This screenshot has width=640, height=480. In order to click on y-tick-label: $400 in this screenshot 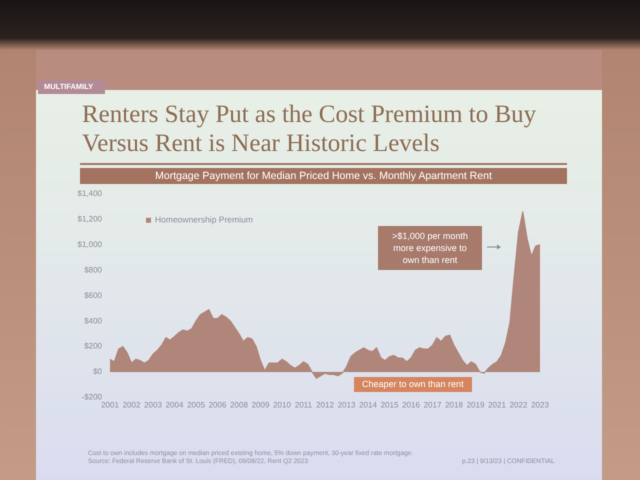, I will do `click(93, 321)`.